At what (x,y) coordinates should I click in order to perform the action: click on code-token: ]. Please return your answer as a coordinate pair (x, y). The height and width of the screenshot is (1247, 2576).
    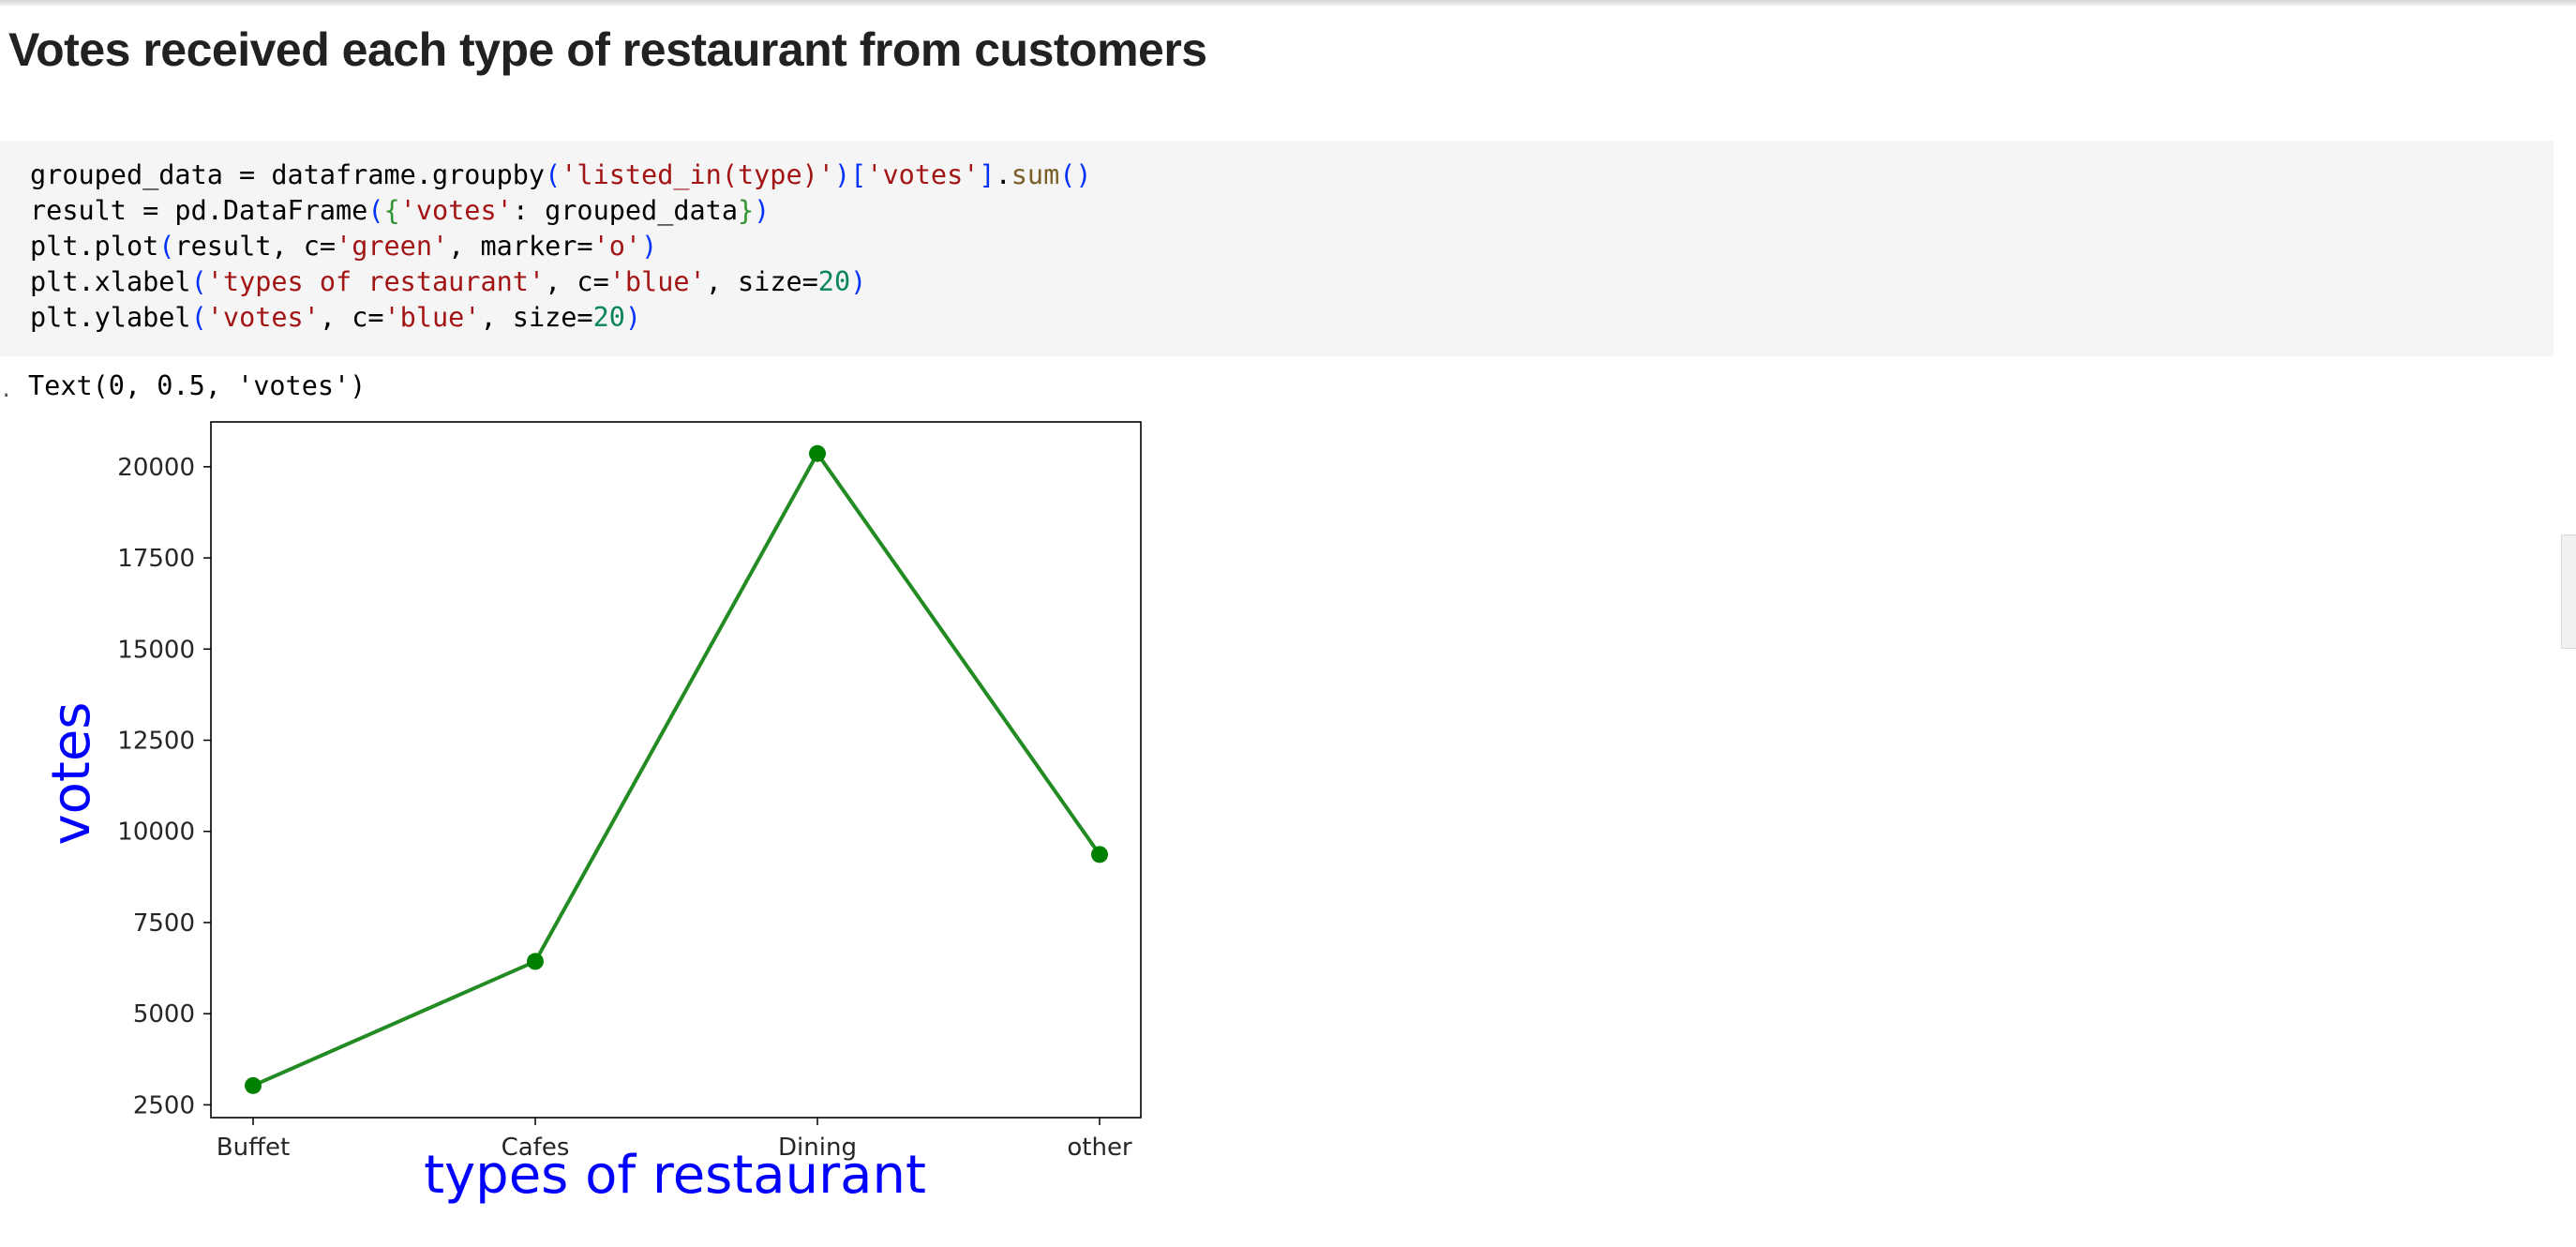
    Looking at the image, I should click on (987, 174).